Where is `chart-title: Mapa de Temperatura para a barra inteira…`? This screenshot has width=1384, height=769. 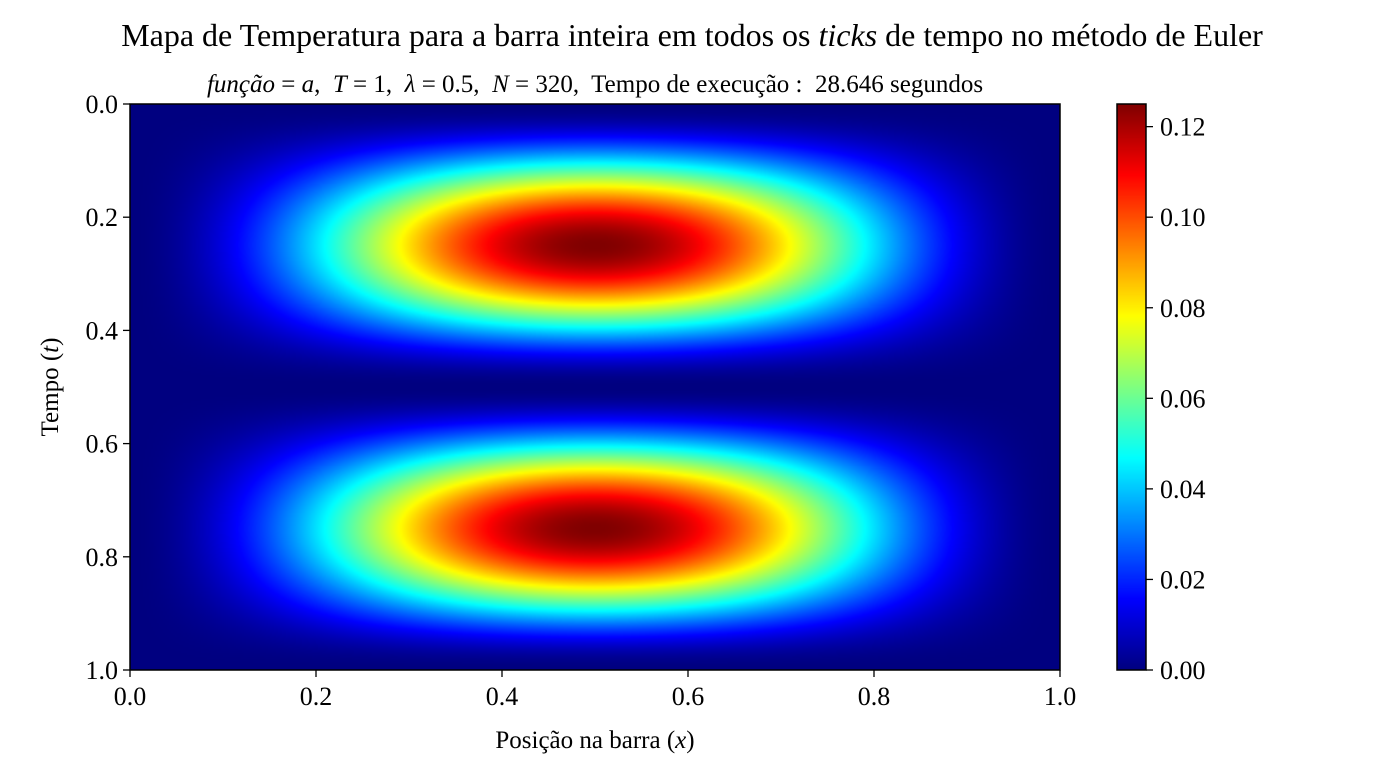
chart-title: Mapa de Temperatura para a barra inteira… is located at coordinates (692, 35).